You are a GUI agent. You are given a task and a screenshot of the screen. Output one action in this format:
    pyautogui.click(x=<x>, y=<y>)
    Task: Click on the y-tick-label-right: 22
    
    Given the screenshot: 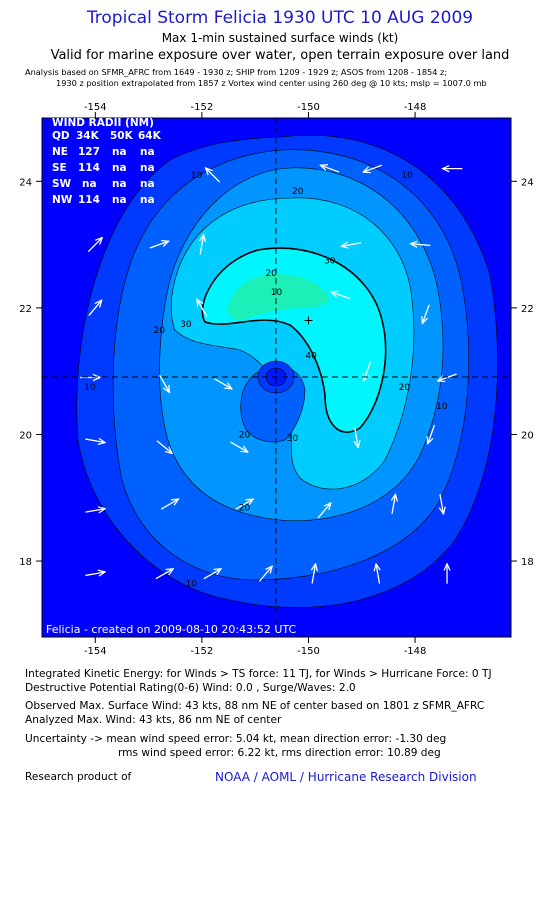 What is the action you would take?
    pyautogui.click(x=527, y=309)
    